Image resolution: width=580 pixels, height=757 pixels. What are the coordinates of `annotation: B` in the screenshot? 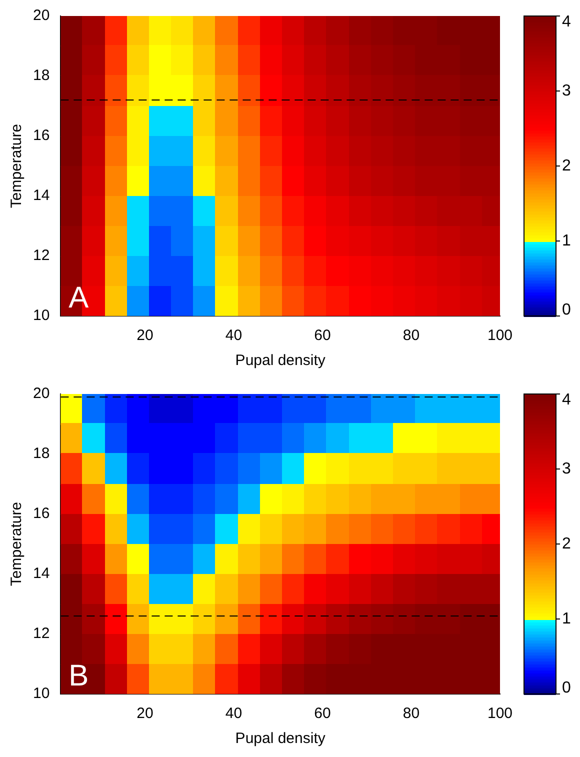 It's located at (78, 675).